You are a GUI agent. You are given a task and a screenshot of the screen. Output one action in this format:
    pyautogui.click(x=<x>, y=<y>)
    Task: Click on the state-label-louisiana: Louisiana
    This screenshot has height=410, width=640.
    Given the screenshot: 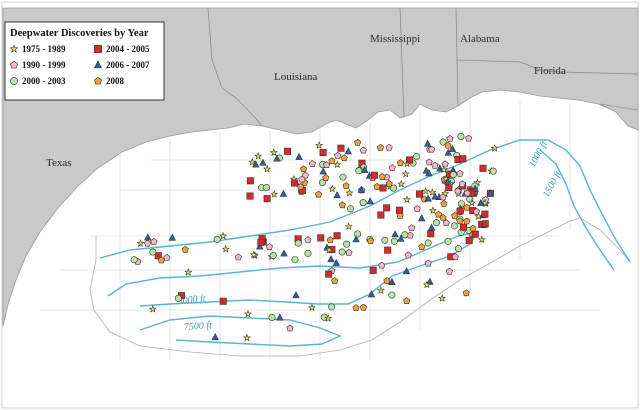 What is the action you would take?
    pyautogui.click(x=295, y=77)
    